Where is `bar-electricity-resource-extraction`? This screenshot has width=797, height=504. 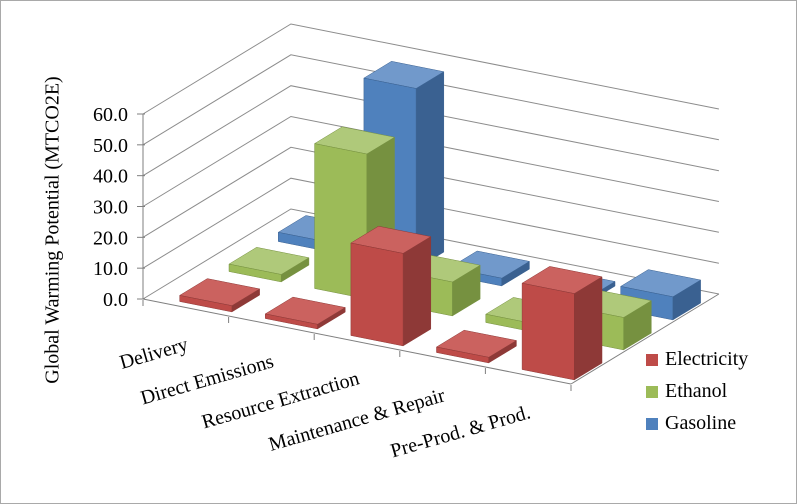
bar-electricity-resource-extraction is located at coordinates (391, 286).